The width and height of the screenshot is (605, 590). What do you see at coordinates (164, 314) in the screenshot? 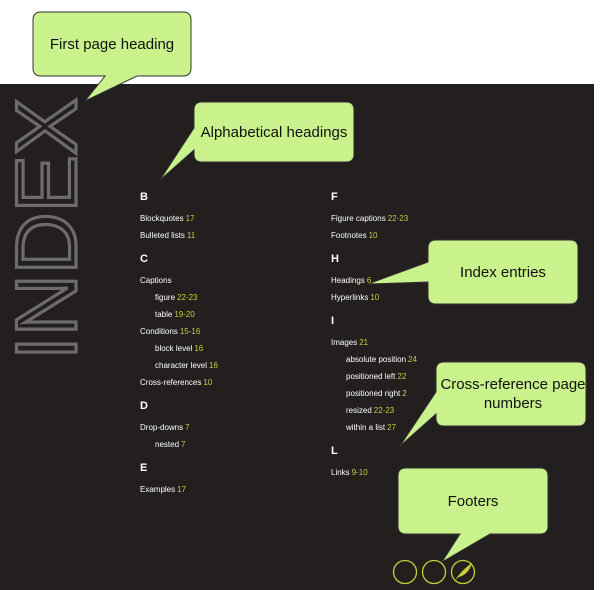
I see `index-entry-term: table` at bounding box center [164, 314].